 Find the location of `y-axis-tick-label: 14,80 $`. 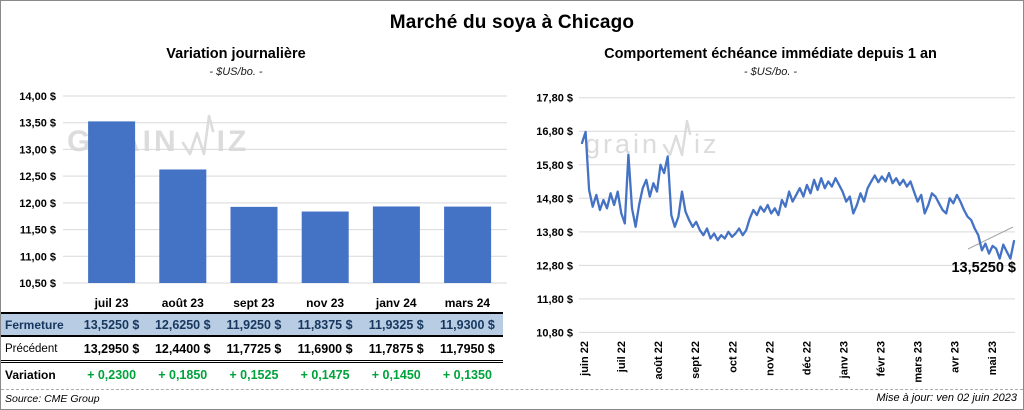

y-axis-tick-label: 14,80 $ is located at coordinates (554, 199).